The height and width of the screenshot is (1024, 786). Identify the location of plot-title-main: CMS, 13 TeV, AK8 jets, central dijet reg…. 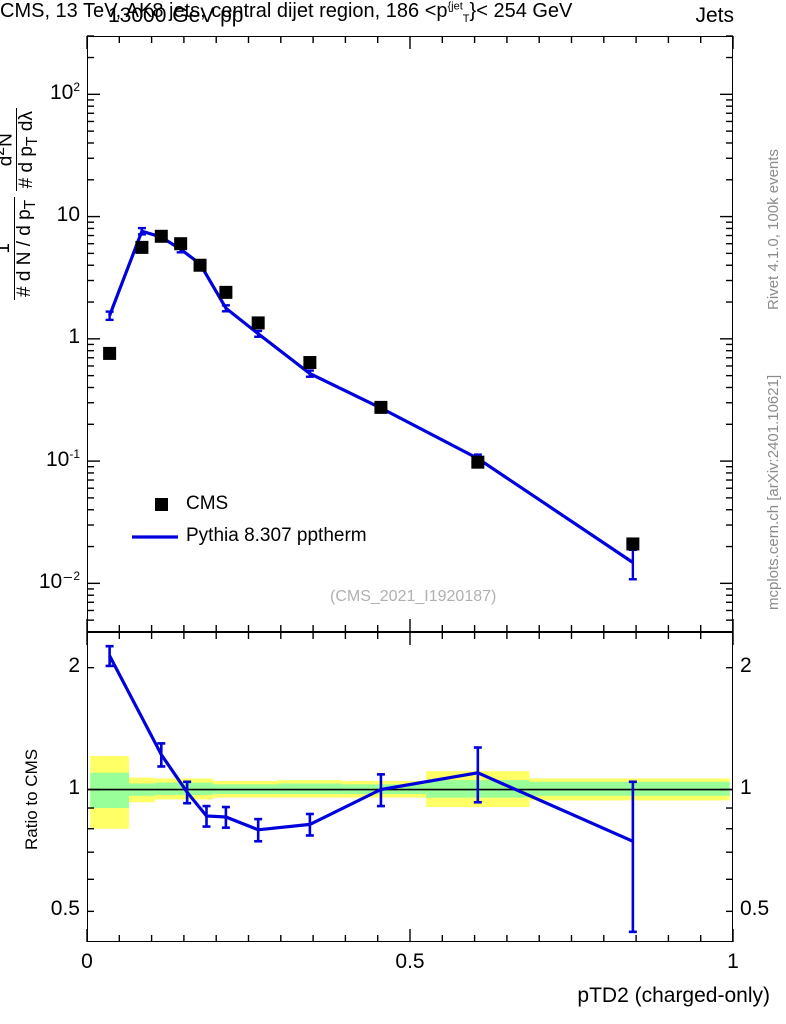
(224, 11).